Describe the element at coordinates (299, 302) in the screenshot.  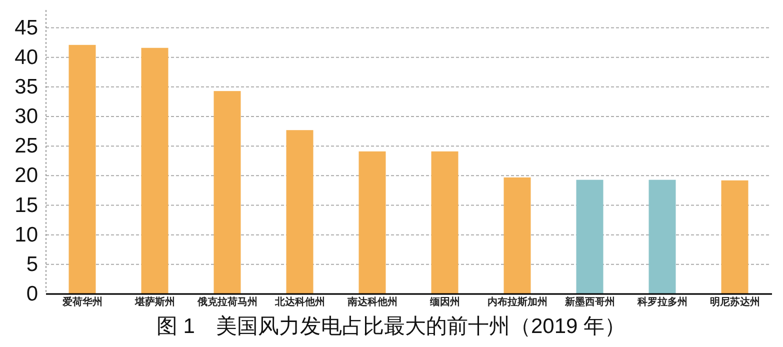
I see `x-tick-label: 北达科他州` at that location.